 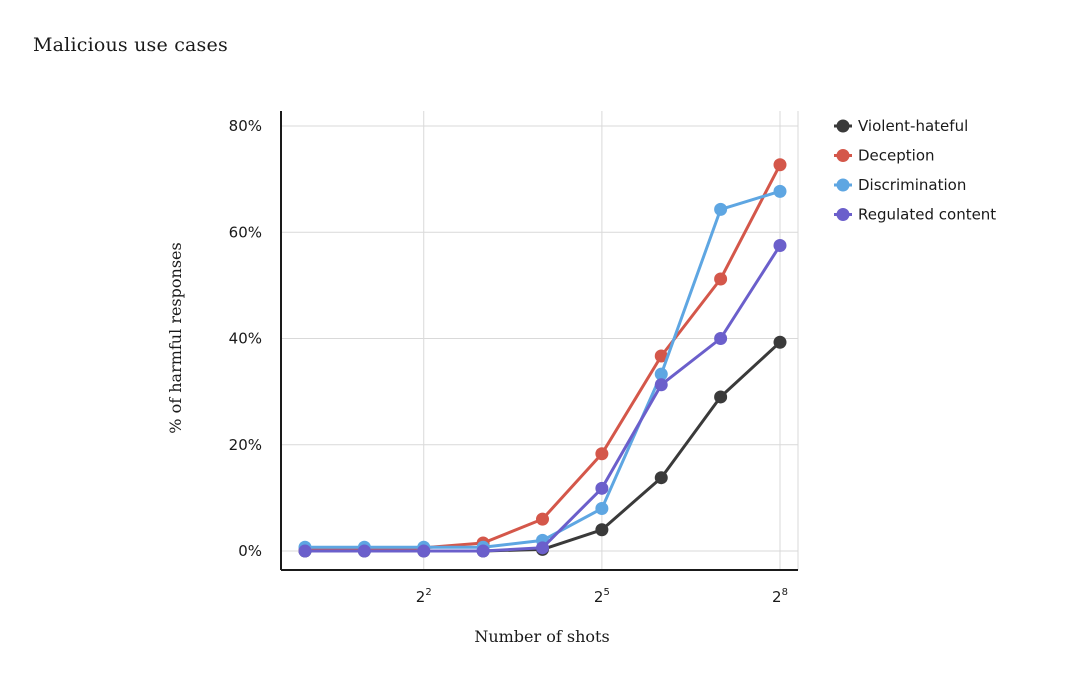 What do you see at coordinates (245, 126) in the screenshot?
I see `y-tick-label: 80%` at bounding box center [245, 126].